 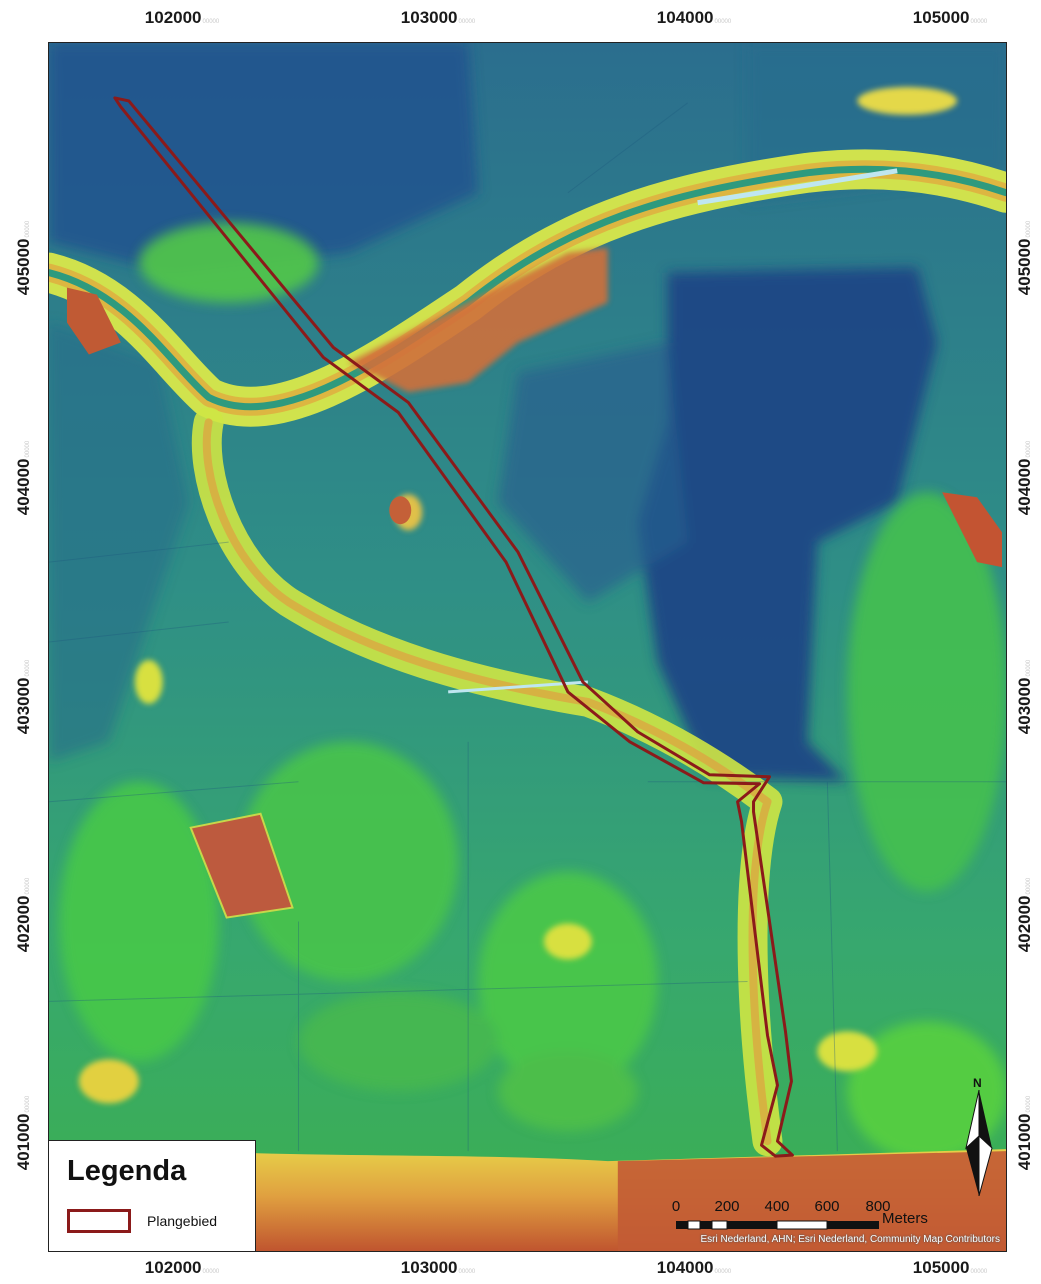 I want to click on y-tick-label-right-3: 40300000000, so click(x=1024, y=697).